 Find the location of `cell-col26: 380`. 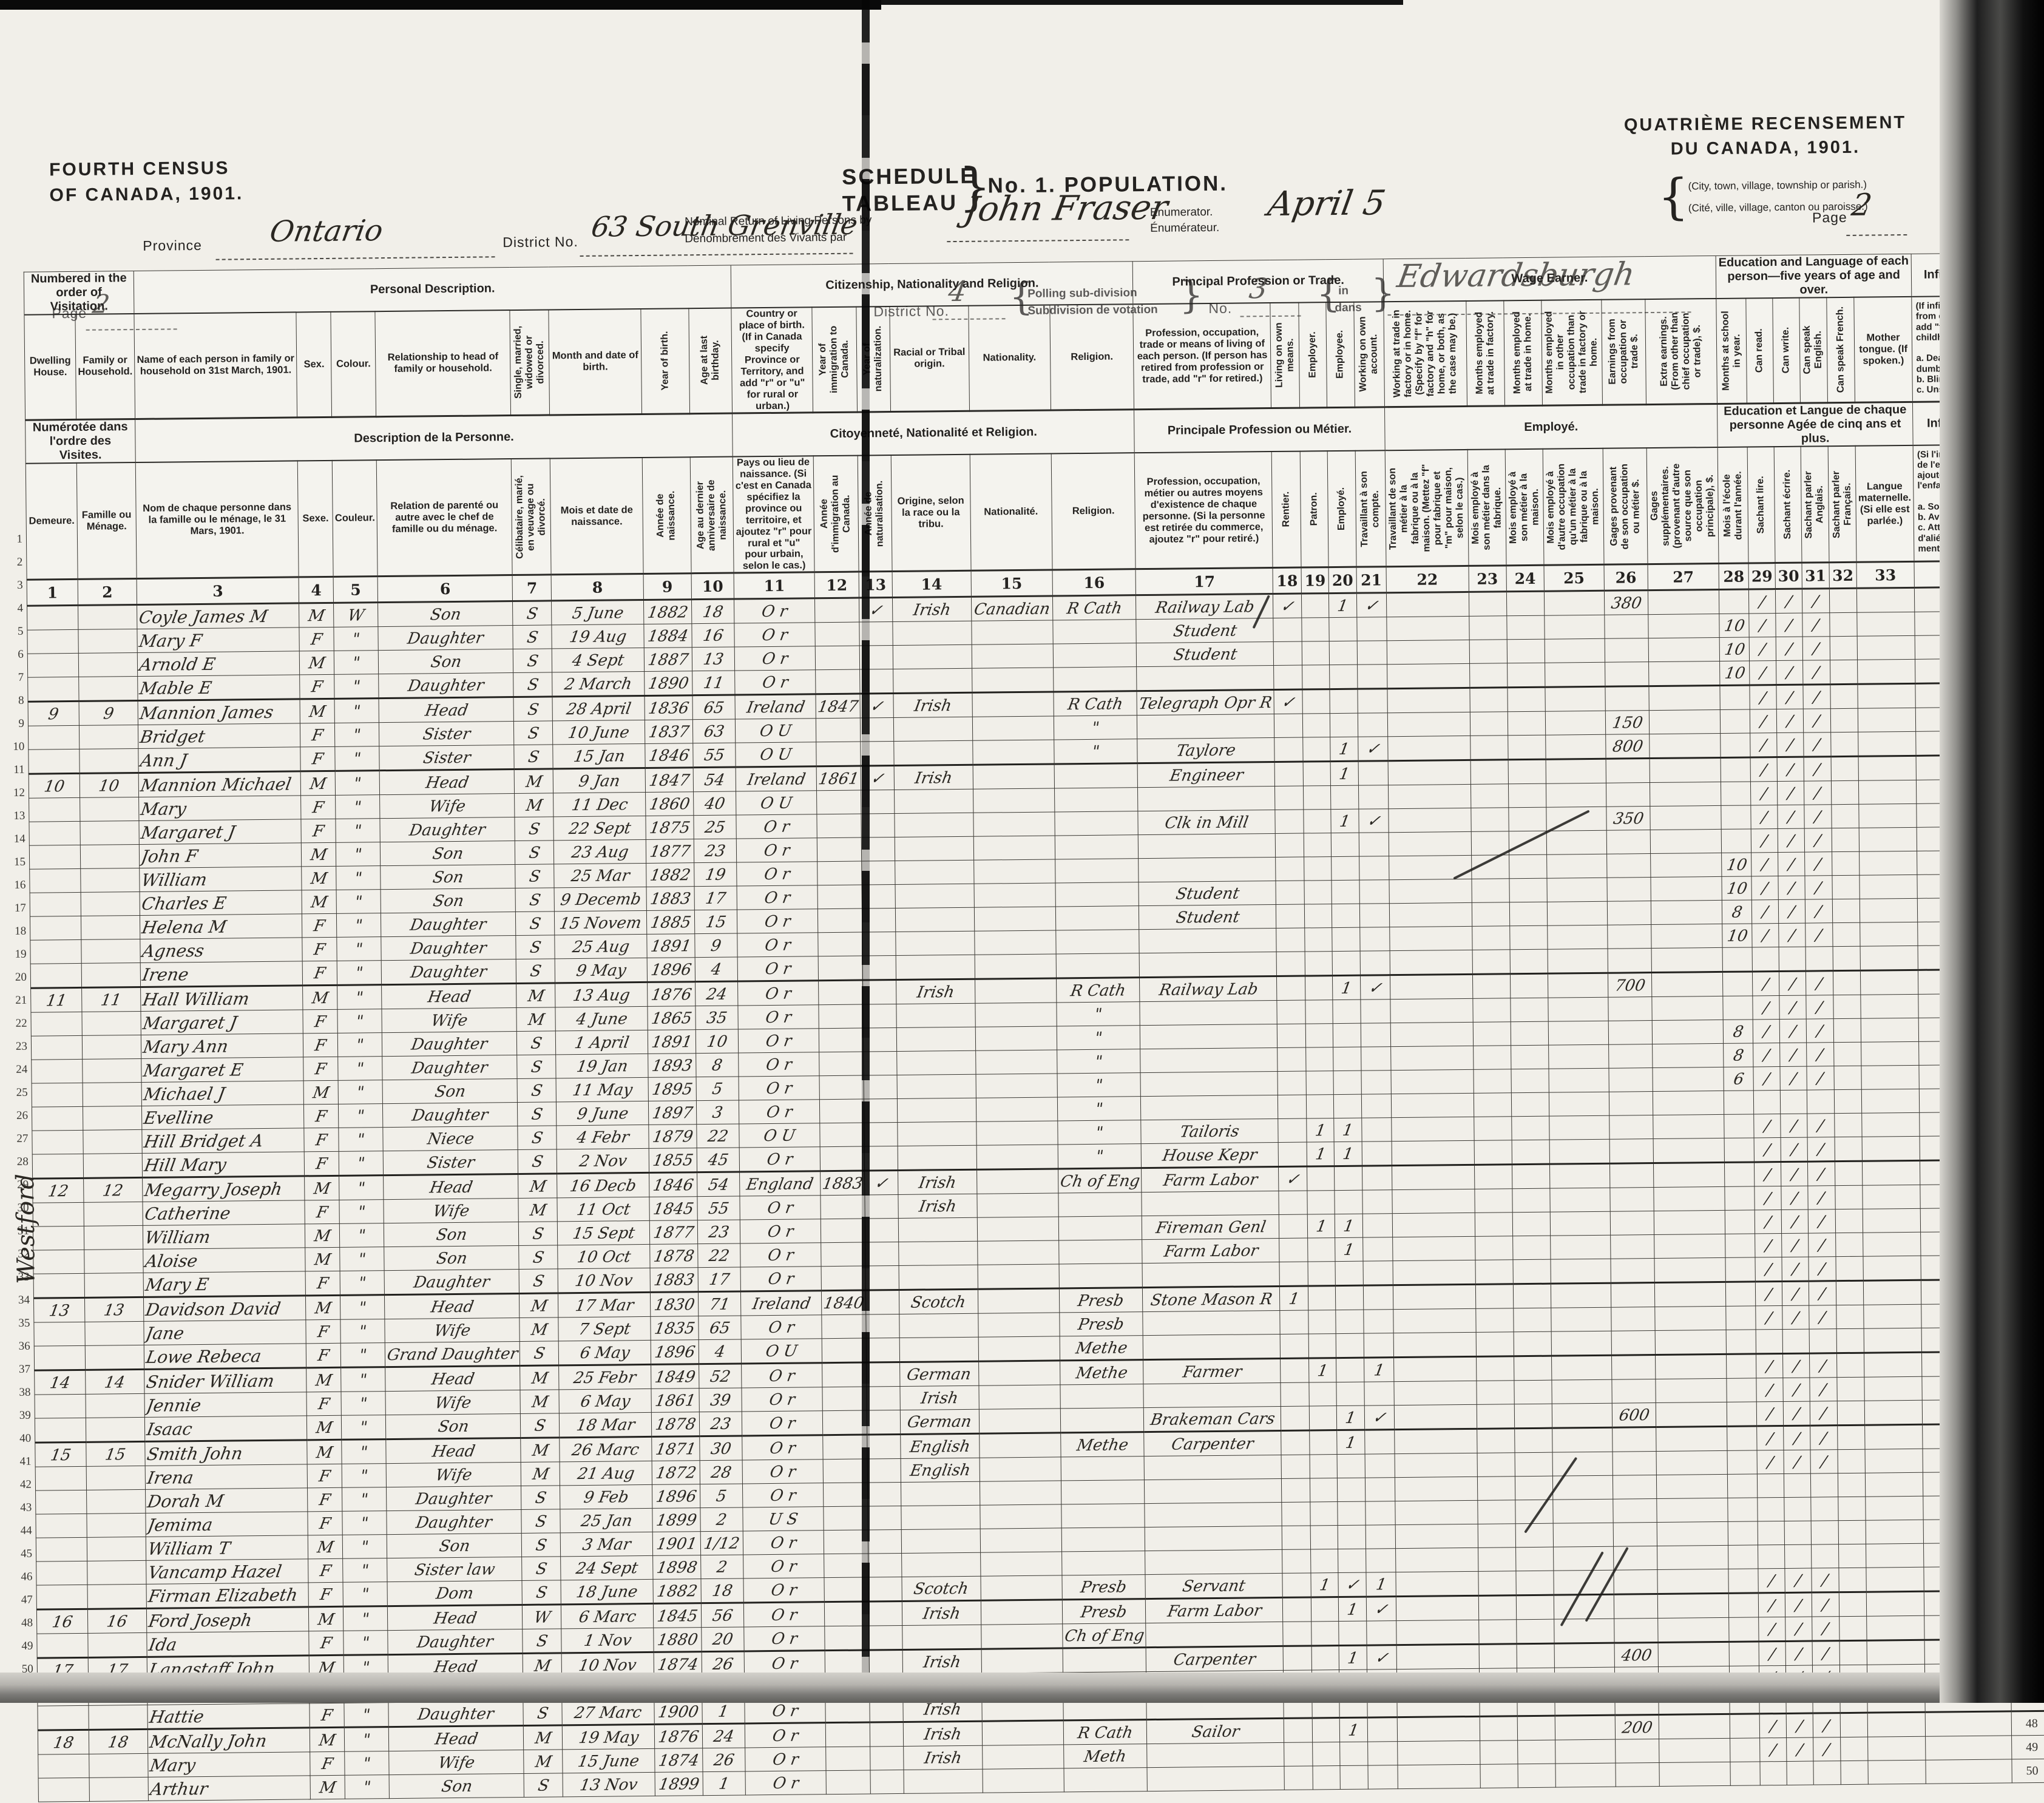

cell-col26: 380 is located at coordinates (1626, 602).